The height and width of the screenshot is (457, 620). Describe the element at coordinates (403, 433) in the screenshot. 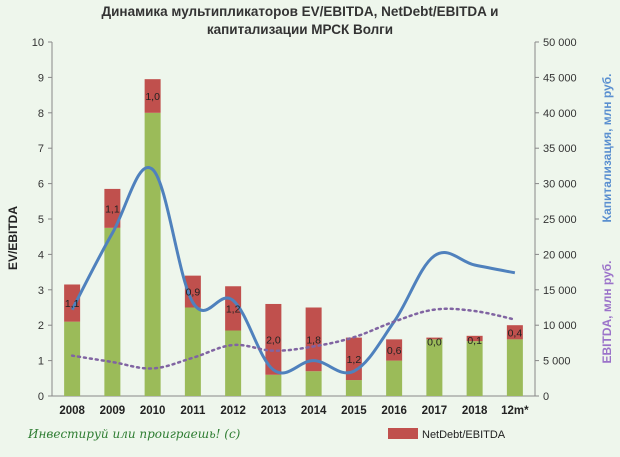

I see `legend-swatch-netdebt` at that location.